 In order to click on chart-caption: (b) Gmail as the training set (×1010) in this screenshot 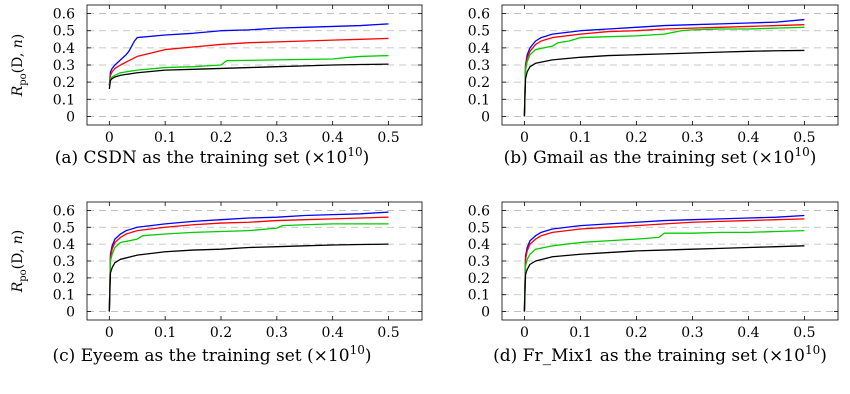, I will do `click(660, 156)`.